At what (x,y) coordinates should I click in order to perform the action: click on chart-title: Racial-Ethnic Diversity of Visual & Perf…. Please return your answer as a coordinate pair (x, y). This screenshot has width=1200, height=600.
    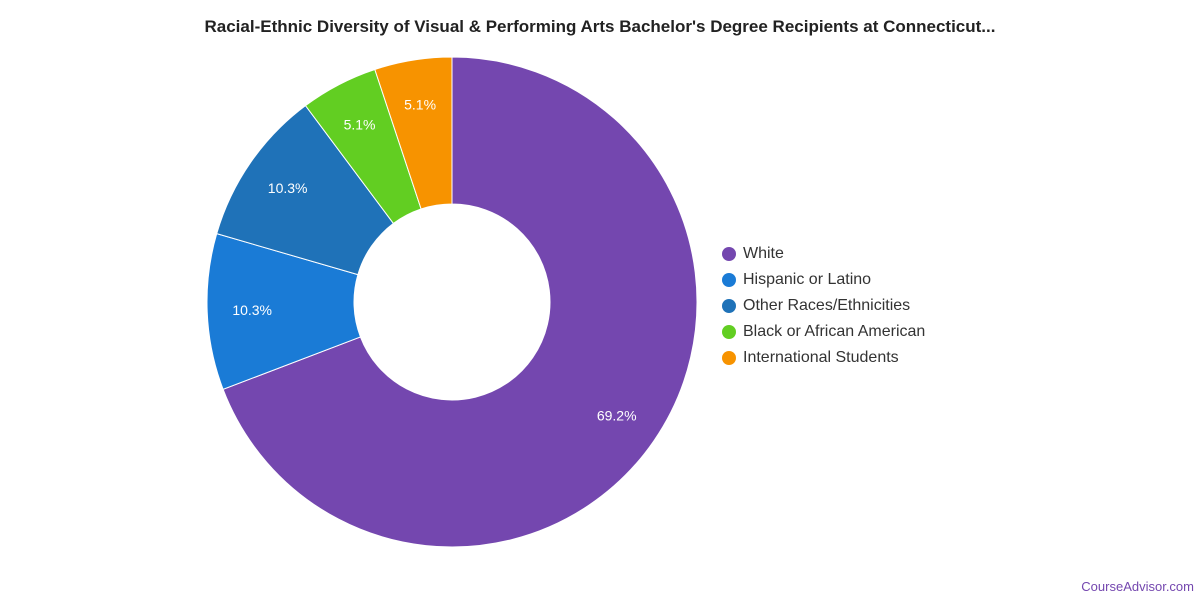
    Looking at the image, I should click on (600, 26).